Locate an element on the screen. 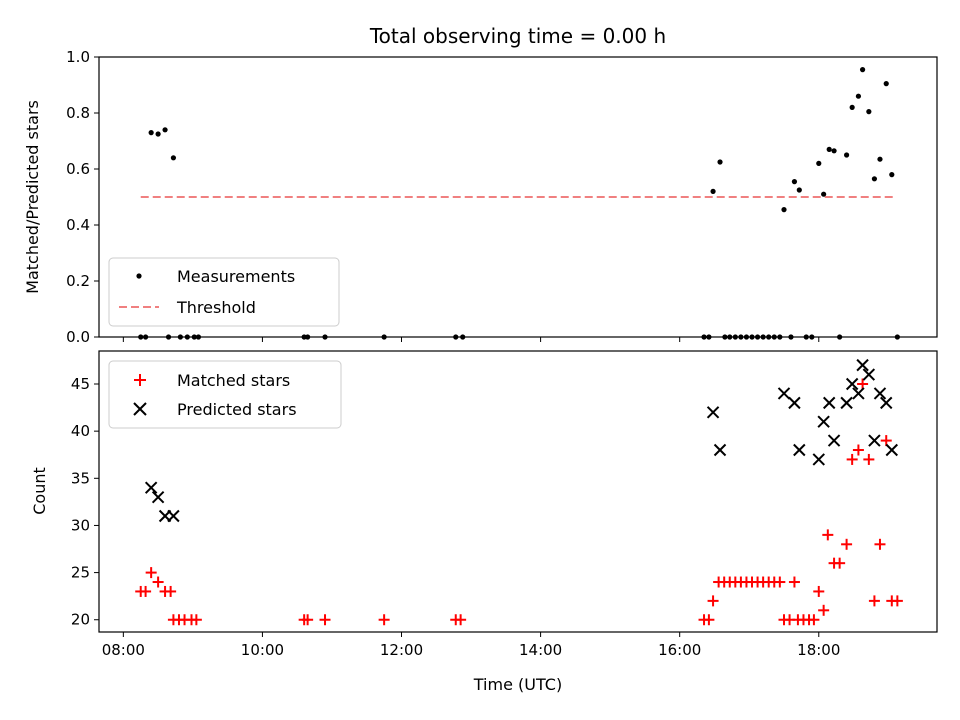 This screenshot has height=720, width=960. x-tick-label-2: 12:00 is located at coordinates (401, 650).